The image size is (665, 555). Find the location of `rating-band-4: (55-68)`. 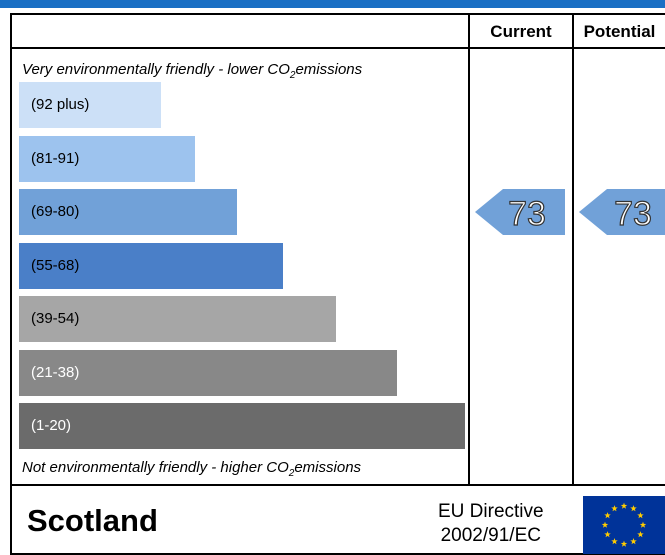

rating-band-4: (55-68) is located at coordinates (151, 265).